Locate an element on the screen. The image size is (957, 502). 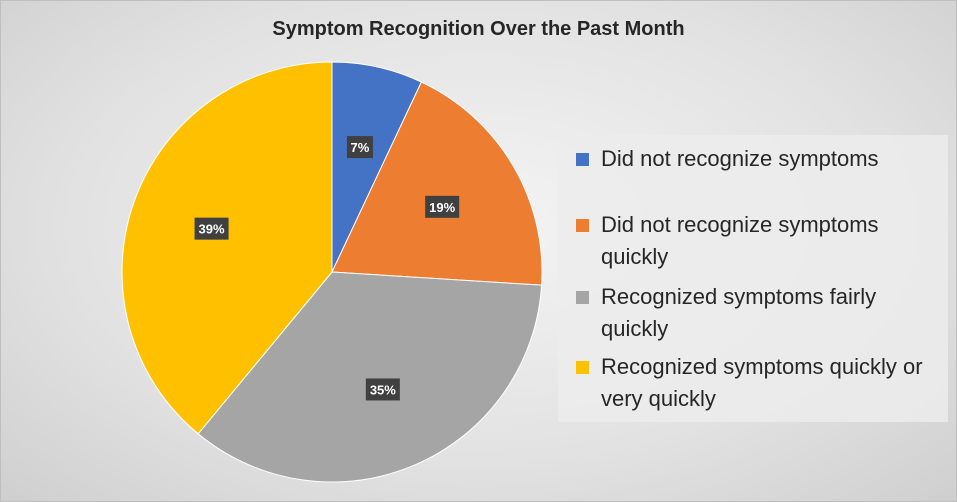
svg-text: 7% is located at coordinates (360, 147).